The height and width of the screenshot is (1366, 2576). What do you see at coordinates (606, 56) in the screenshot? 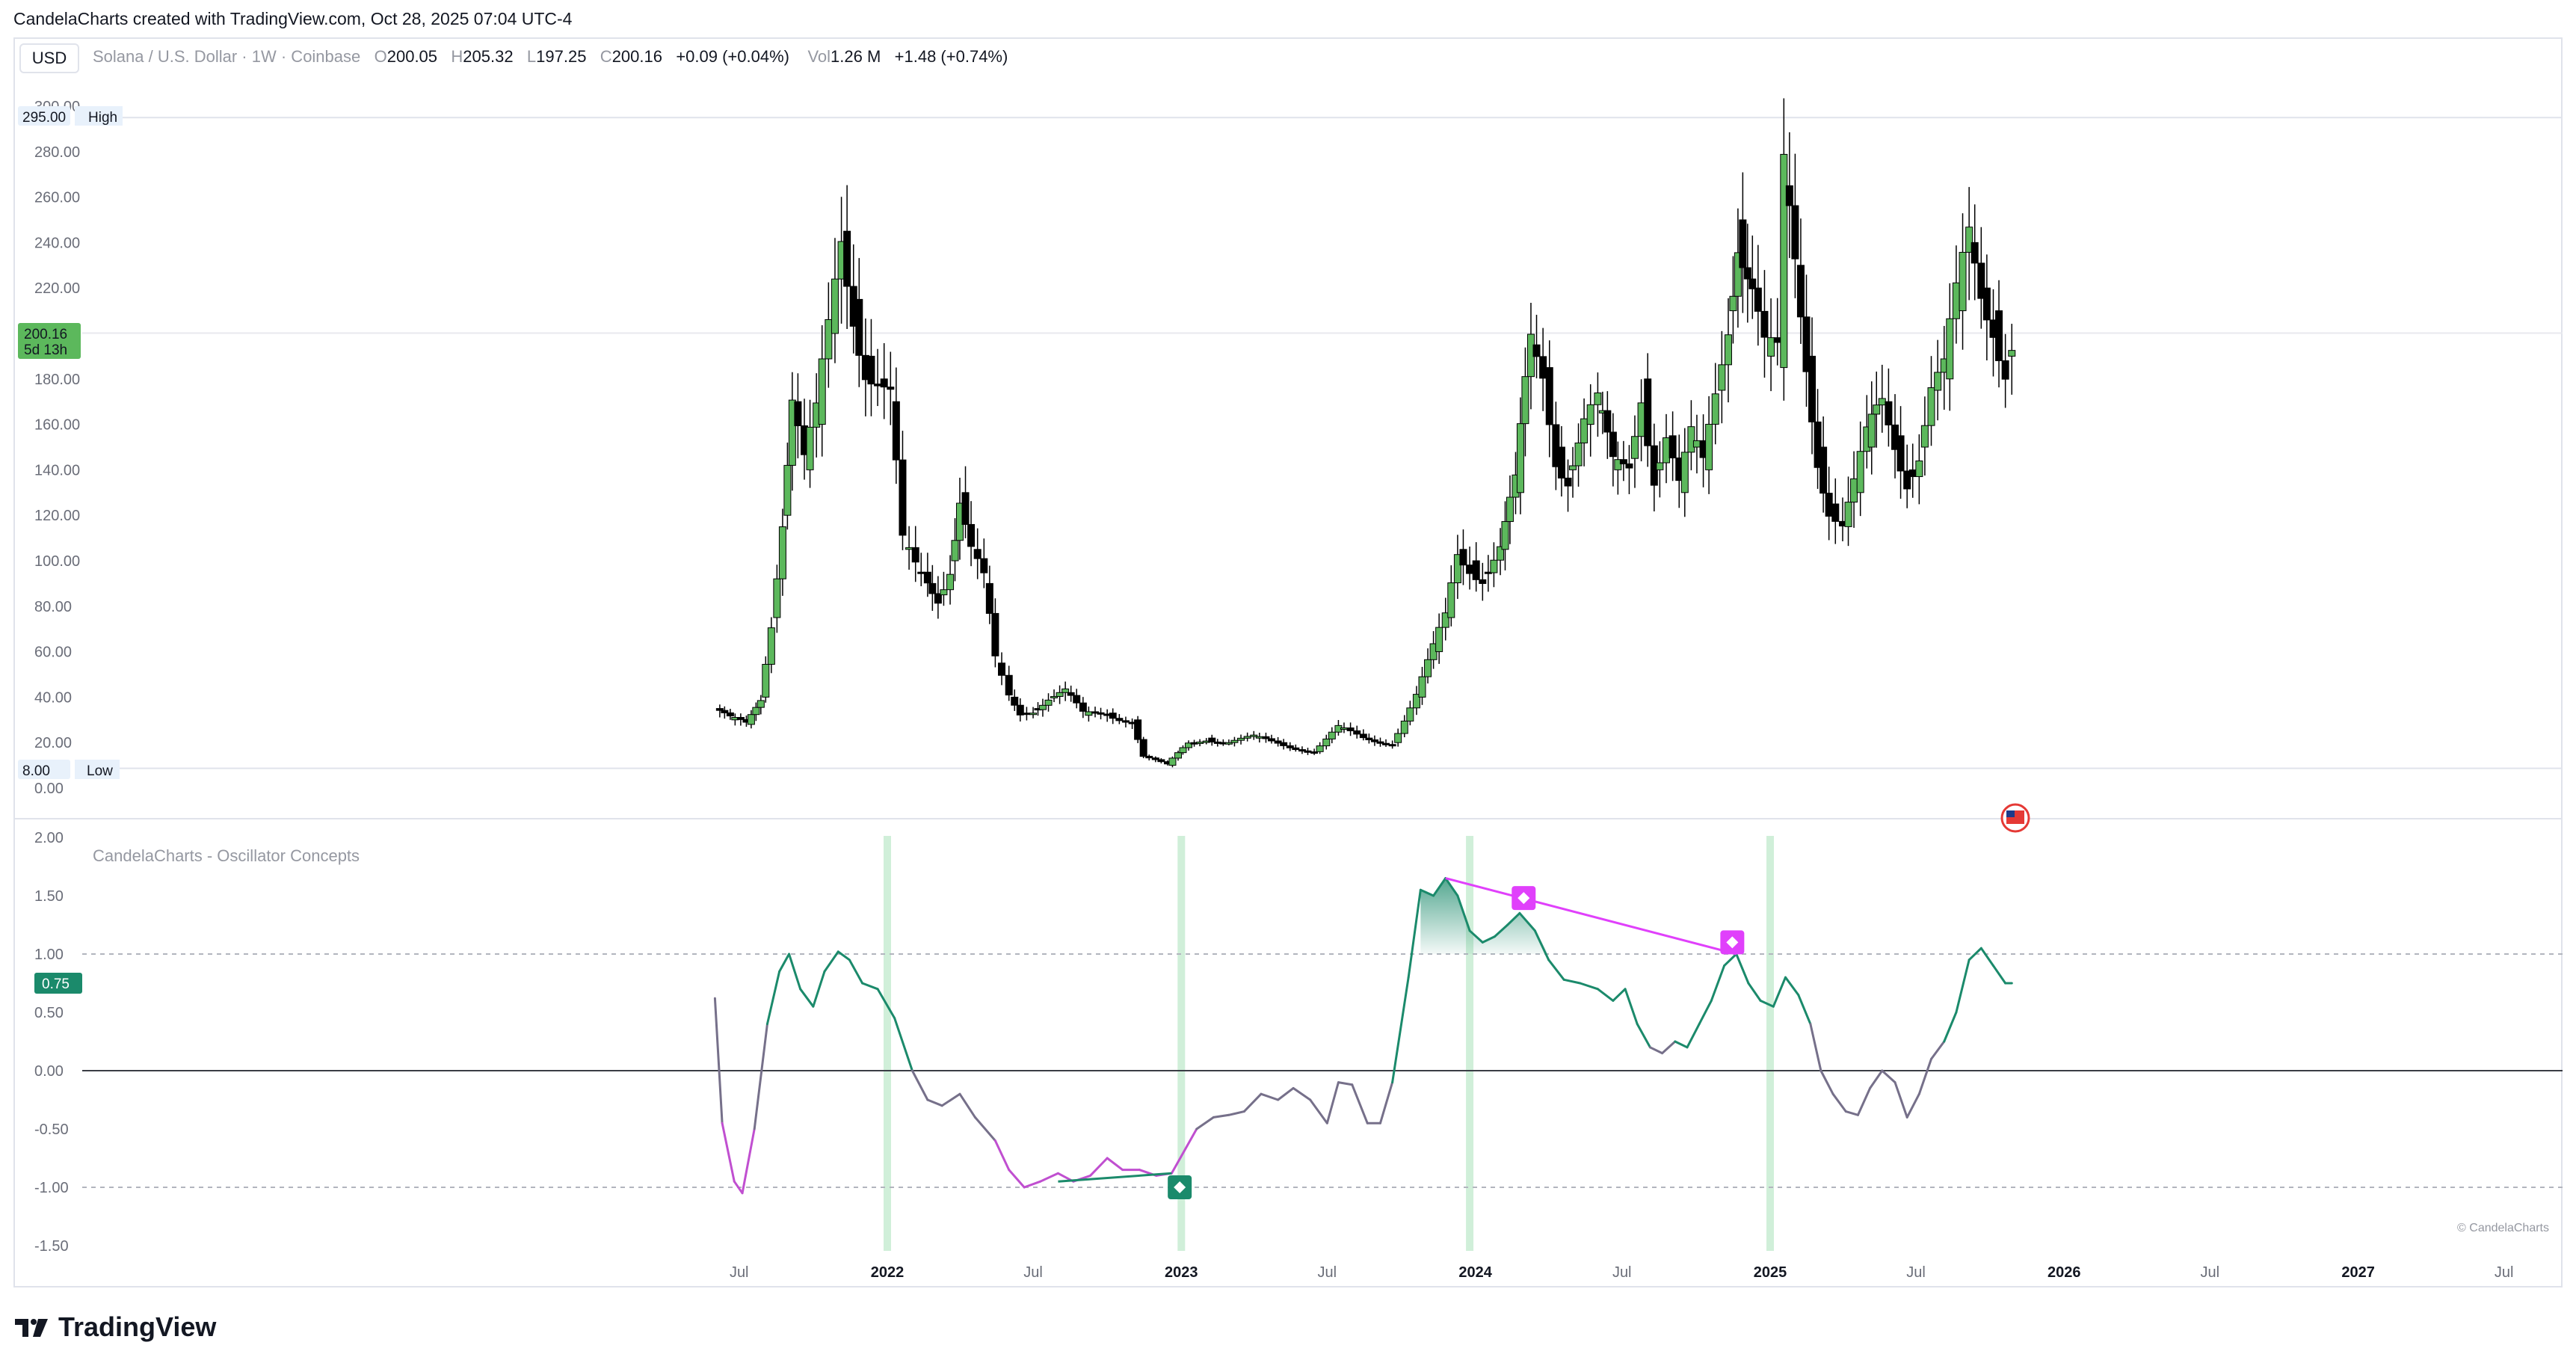
I see `close-key: C` at bounding box center [606, 56].